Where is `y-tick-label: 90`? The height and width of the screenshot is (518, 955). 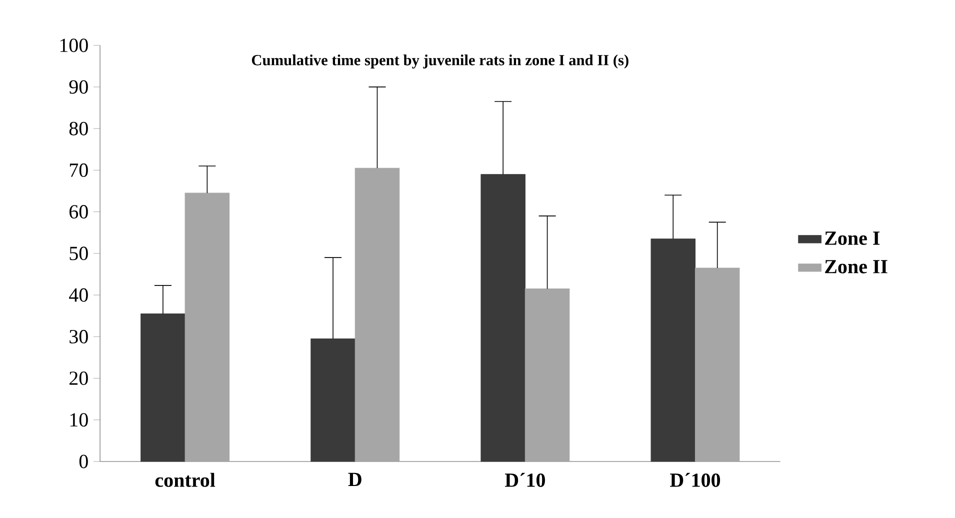
y-tick-label: 90 is located at coordinates (78, 87).